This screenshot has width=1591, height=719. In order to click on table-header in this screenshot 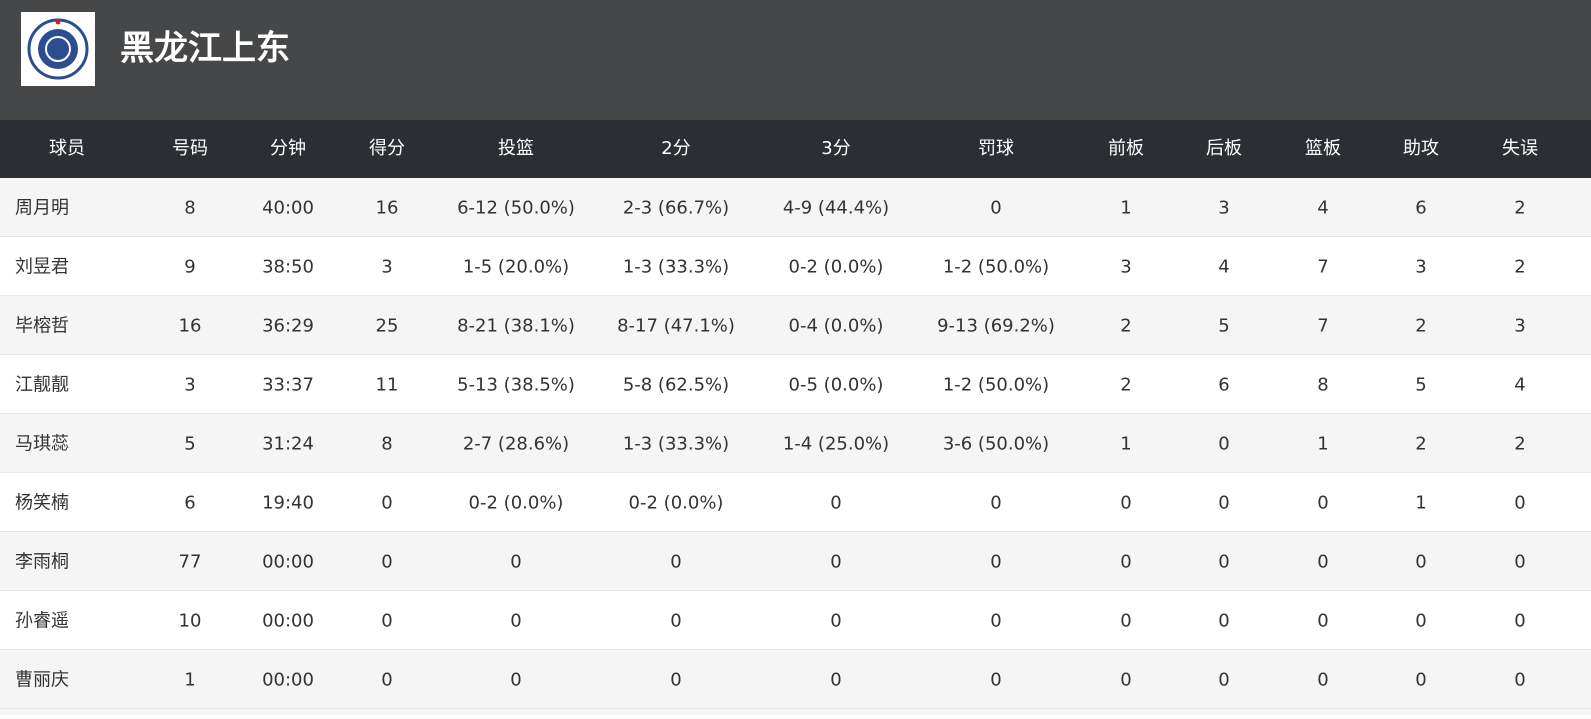, I will do `click(795, 149)`.